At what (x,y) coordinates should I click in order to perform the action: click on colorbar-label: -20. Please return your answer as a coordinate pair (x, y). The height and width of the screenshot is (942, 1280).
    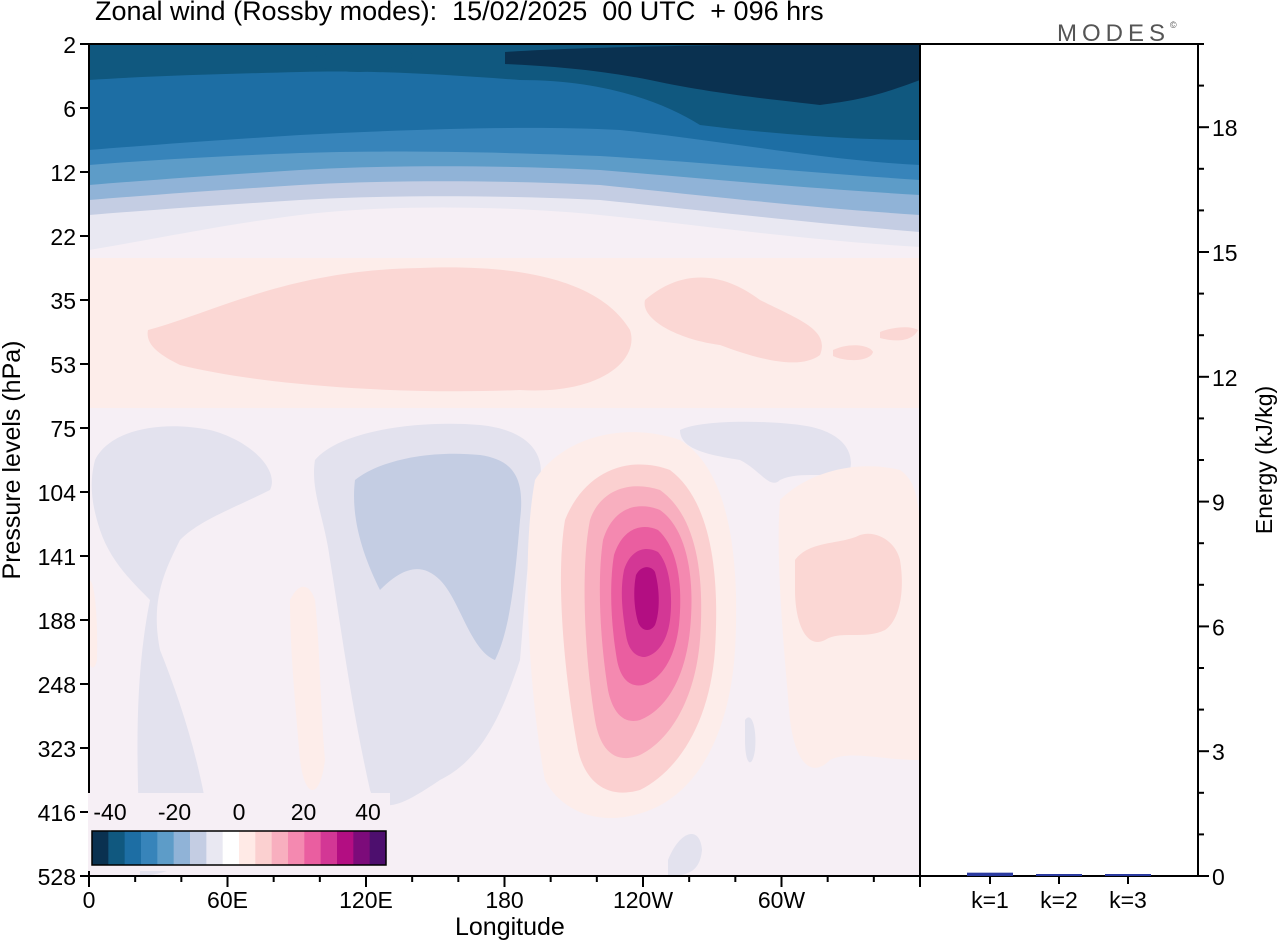
    Looking at the image, I should click on (174, 812).